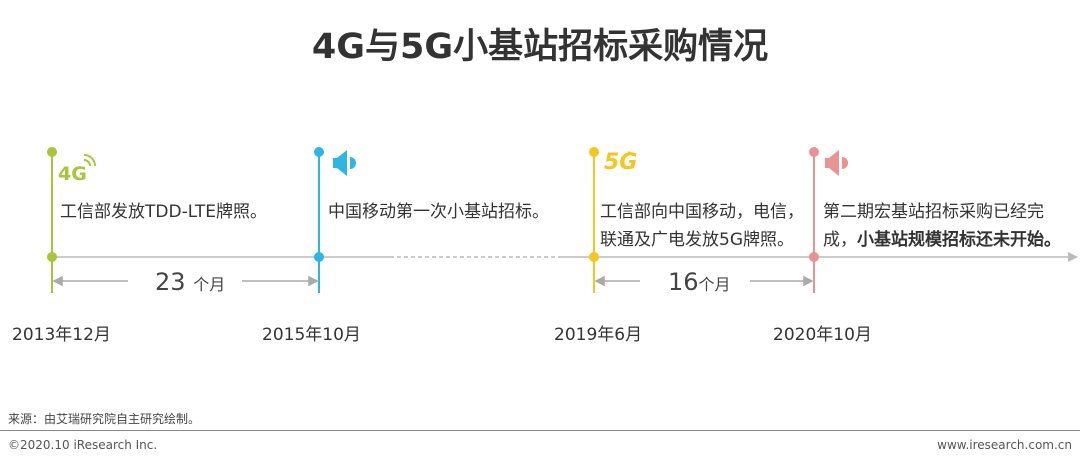  I want to click on event-line-2015, so click(319, 222).